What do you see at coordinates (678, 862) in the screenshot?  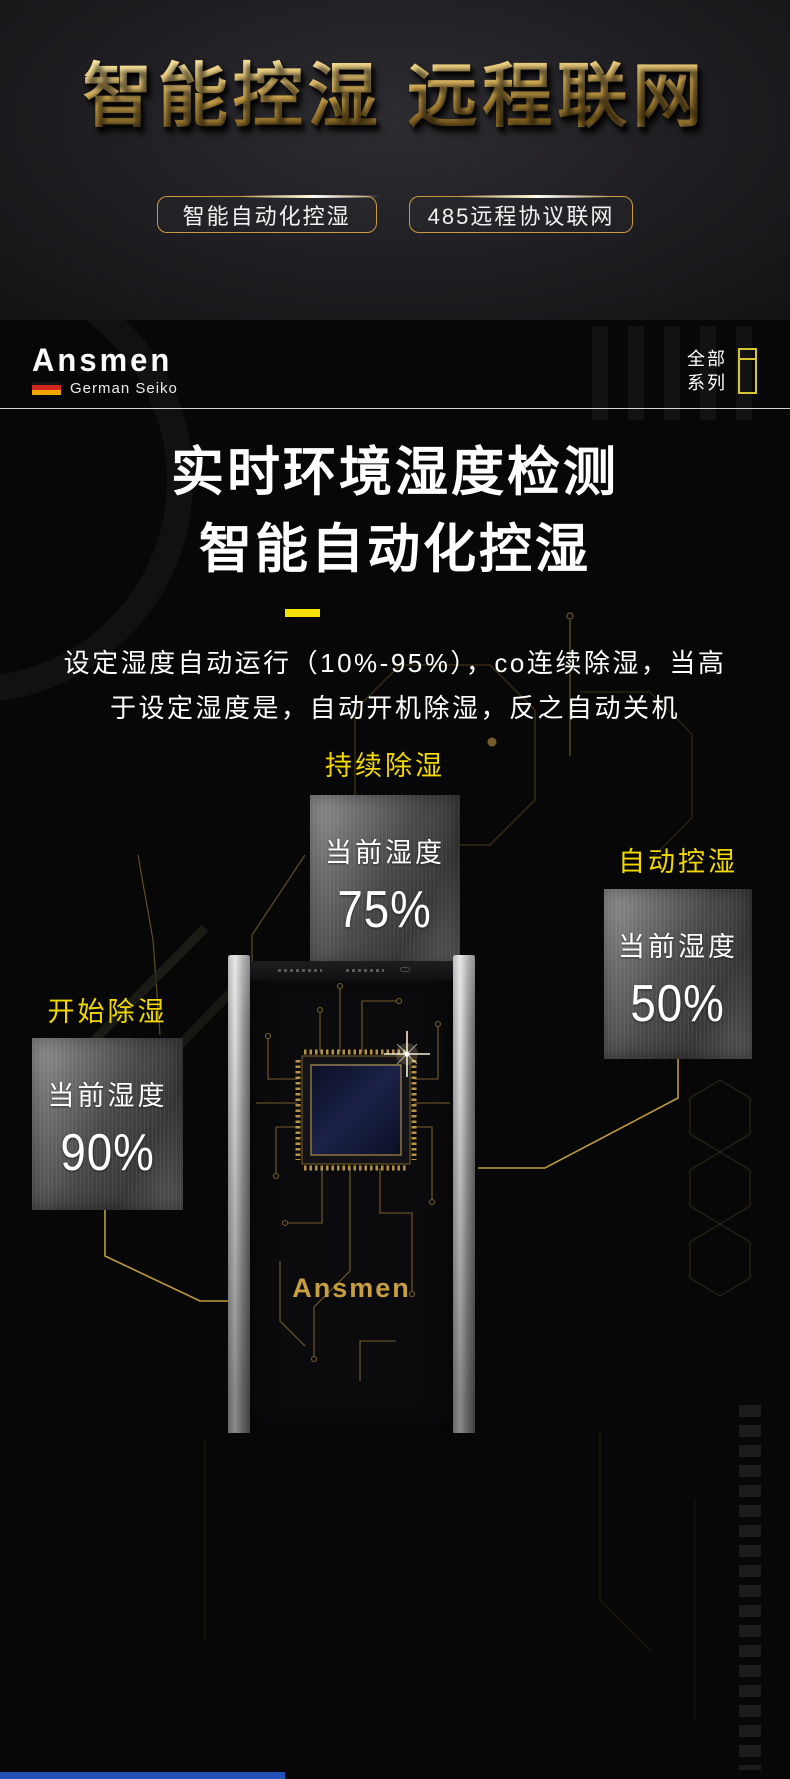 I see `callout-label-auto: 自动控湿` at bounding box center [678, 862].